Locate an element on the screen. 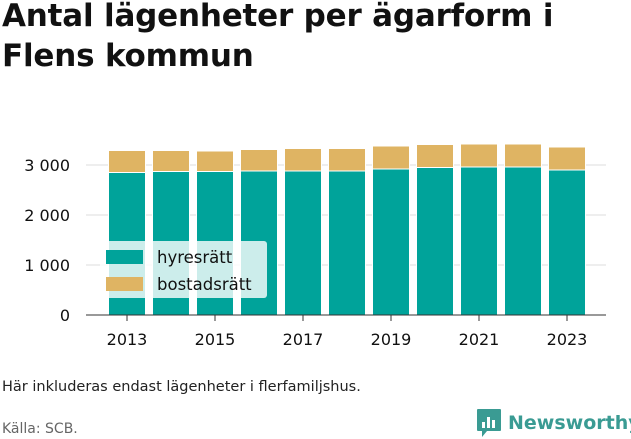 Image resolution: width=631 pixels, height=439 pixels. x-tick-label: 2015 is located at coordinates (215, 339).